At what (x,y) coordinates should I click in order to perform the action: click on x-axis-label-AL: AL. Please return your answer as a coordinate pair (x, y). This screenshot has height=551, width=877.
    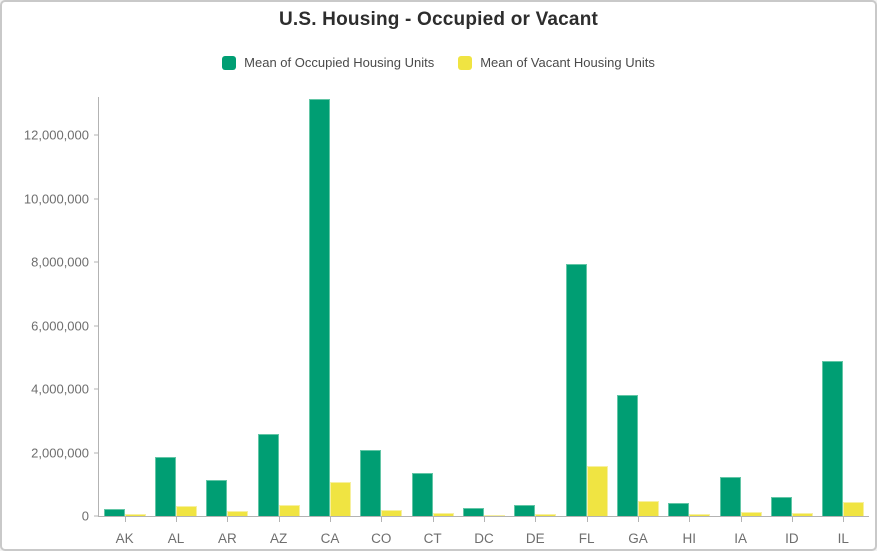
    Looking at the image, I should click on (176, 538).